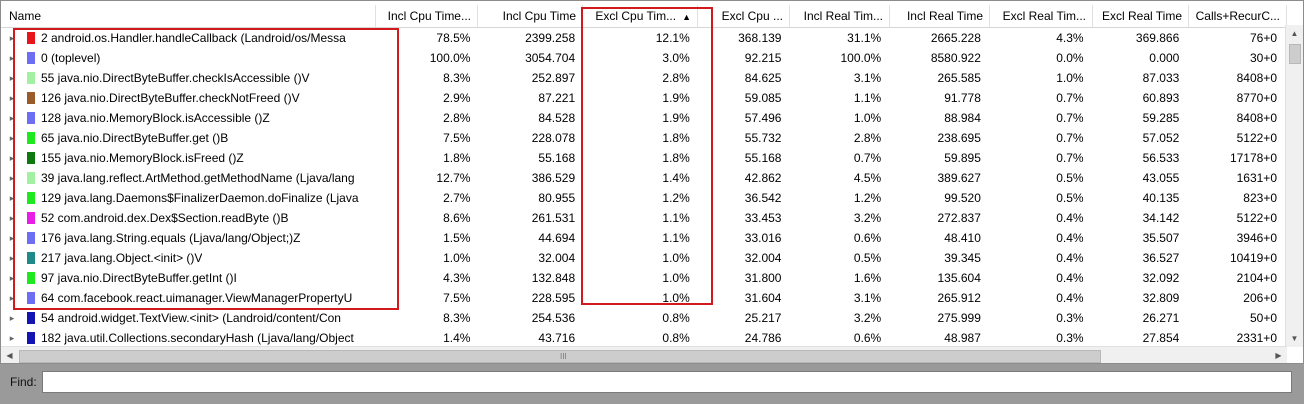  Describe the element at coordinates (457, 338) in the screenshot. I see `incl-cpu-pct-cell: 1.4%` at that location.